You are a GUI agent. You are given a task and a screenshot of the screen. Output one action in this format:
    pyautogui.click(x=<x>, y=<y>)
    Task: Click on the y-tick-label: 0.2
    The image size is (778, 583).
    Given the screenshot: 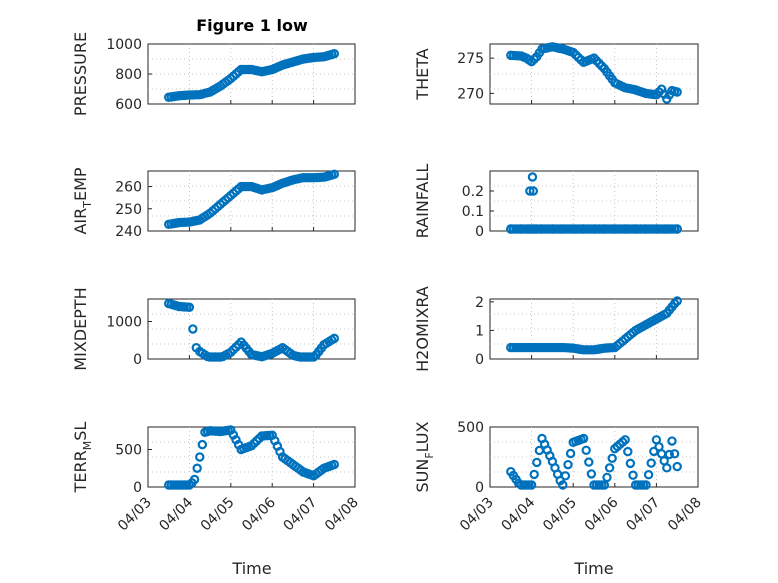 What is the action you would take?
    pyautogui.click(x=473, y=192)
    